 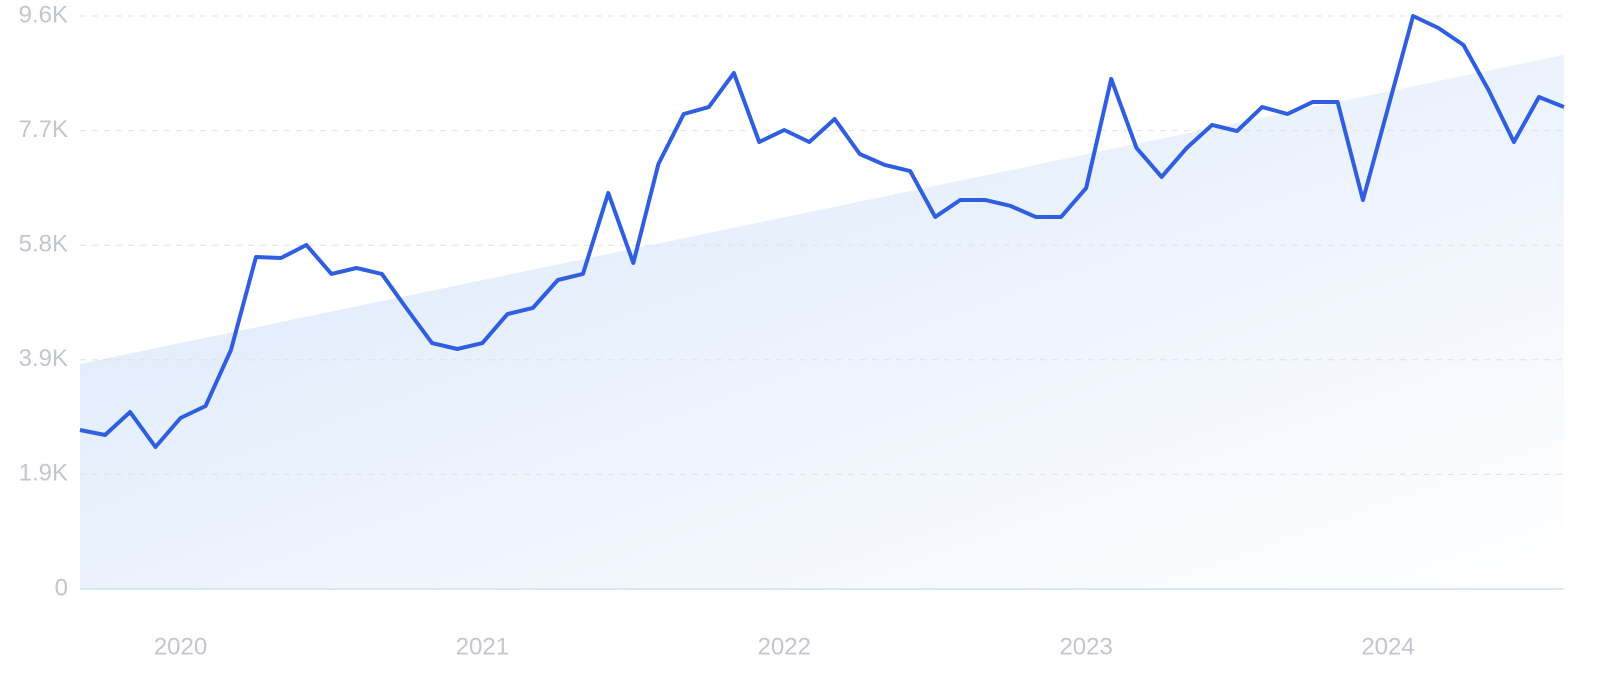 I want to click on y-tick-label: 3.9K, so click(x=43, y=358).